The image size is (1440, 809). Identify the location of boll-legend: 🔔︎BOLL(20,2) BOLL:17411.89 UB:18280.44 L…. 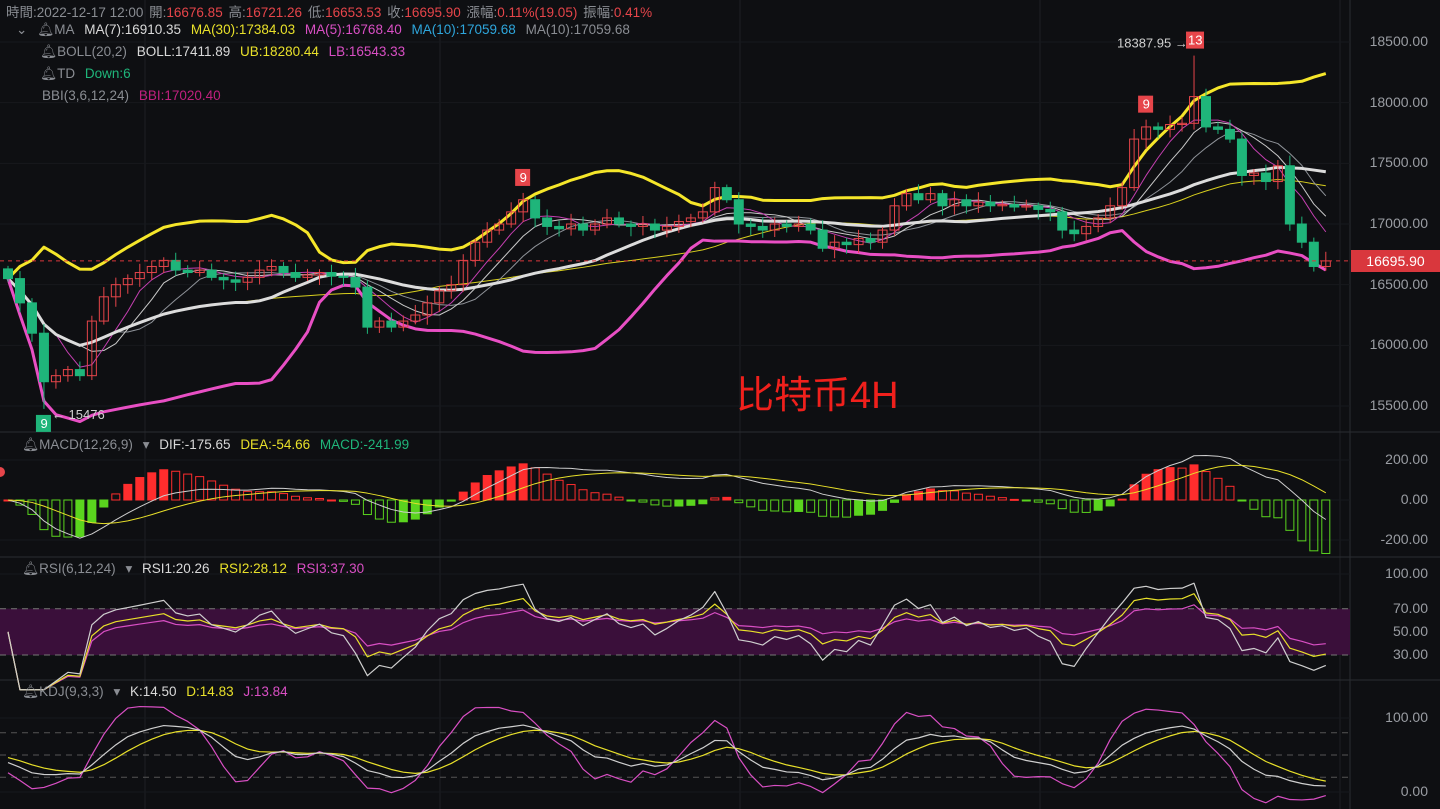
(225, 52).